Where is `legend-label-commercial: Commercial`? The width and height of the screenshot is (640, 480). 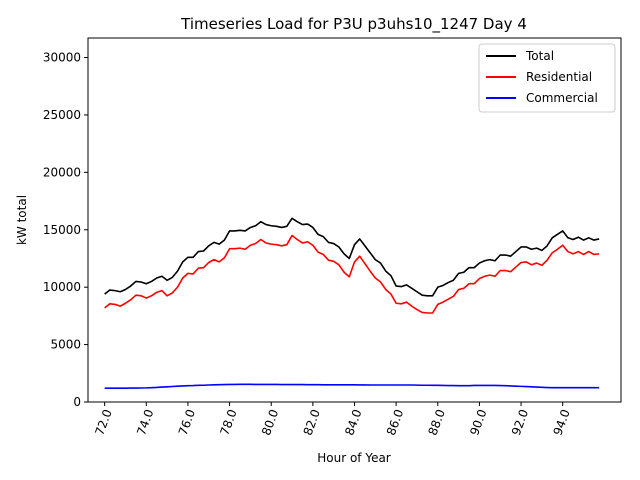
legend-label-commercial: Commercial is located at coordinates (562, 98).